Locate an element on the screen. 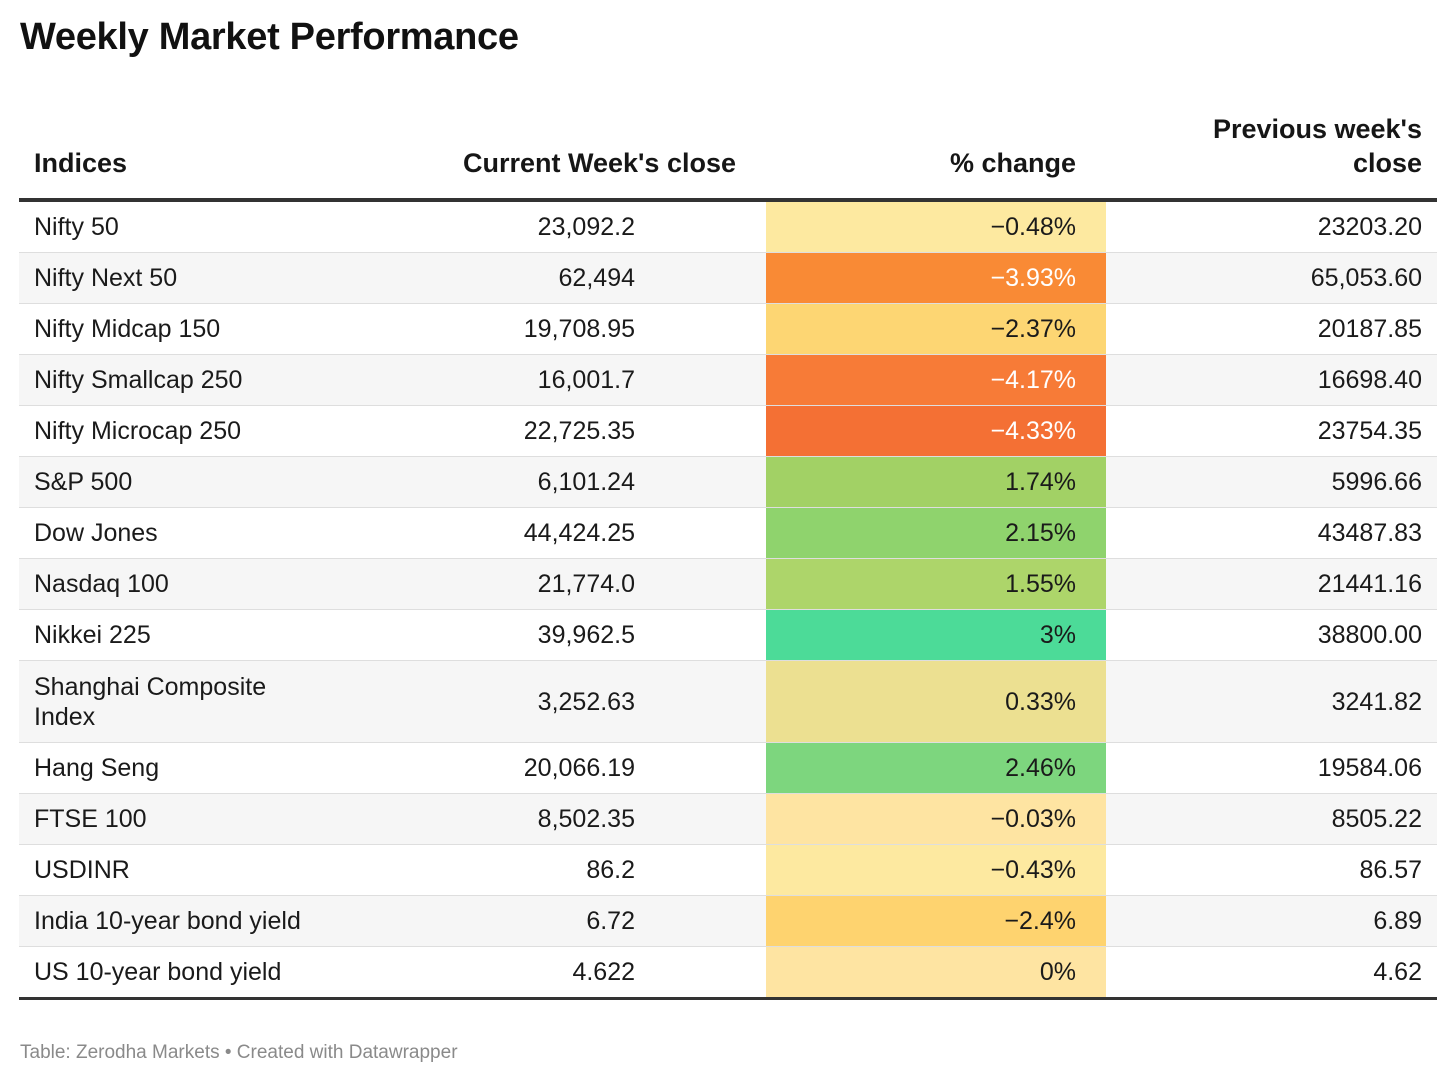  cell-current-close-wrap: 44,424.25 is located at coordinates (577, 533).